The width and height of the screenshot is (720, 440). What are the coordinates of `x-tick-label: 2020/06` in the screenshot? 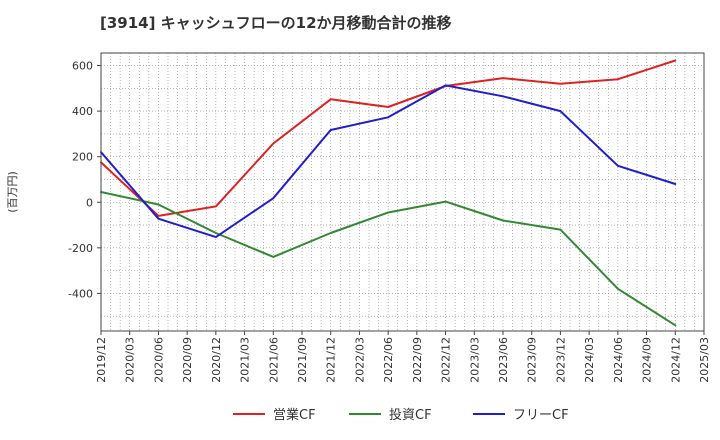 It's located at (158, 360).